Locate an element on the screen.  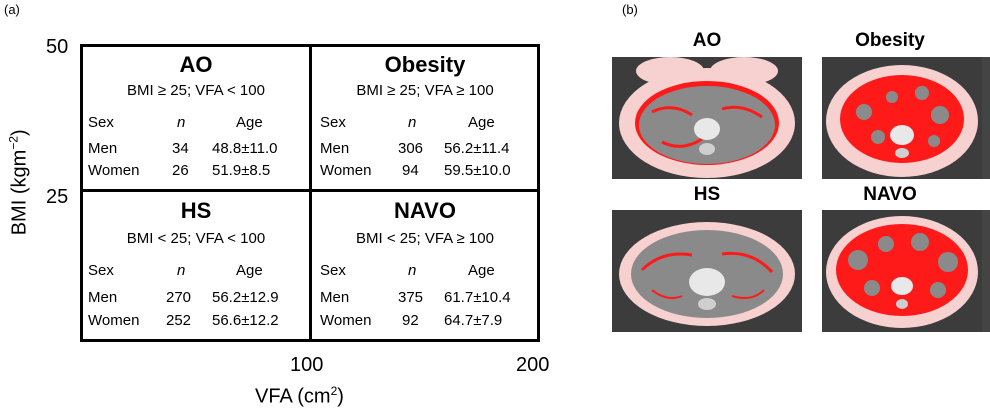
quadrant-obesity-row-men-n: 306 is located at coordinates (411, 148).